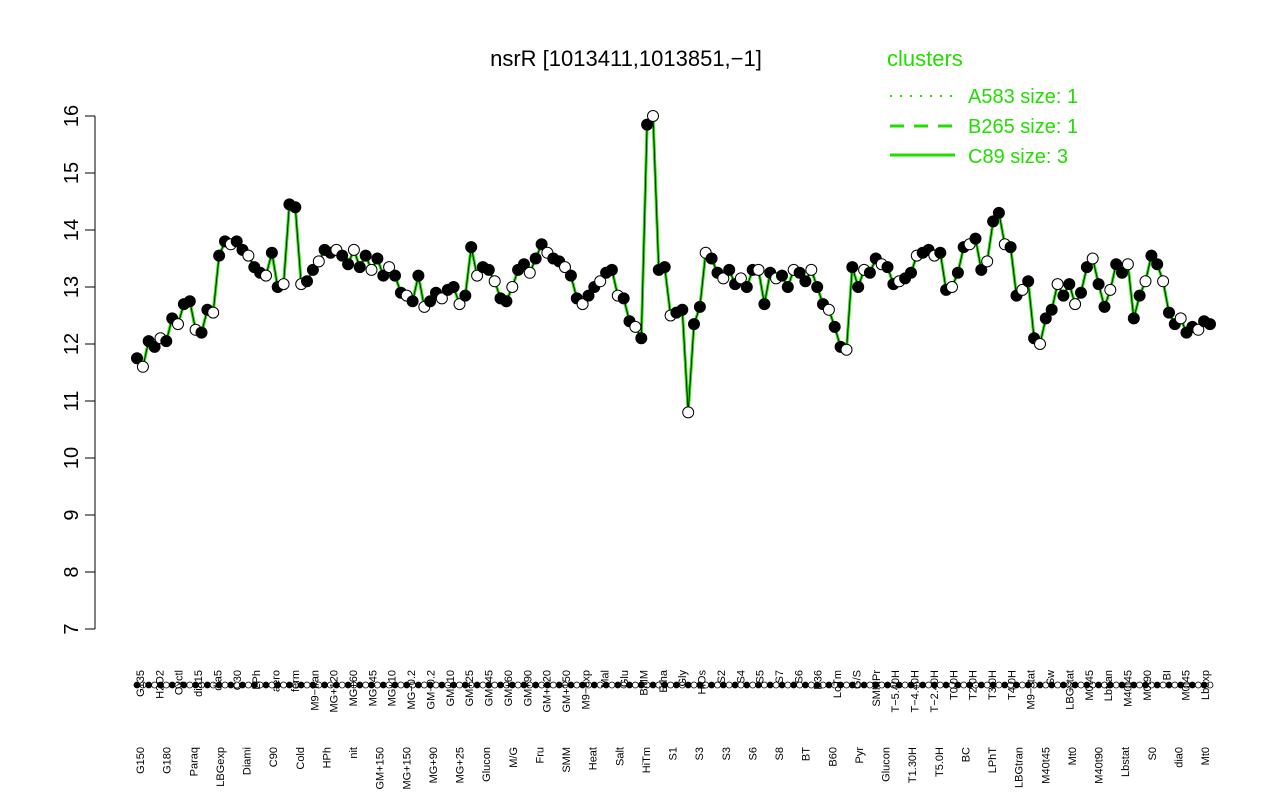 The height and width of the screenshot is (800, 1280). What do you see at coordinates (860, 755) in the screenshot?
I see `x-tick-label: Pyr` at bounding box center [860, 755].